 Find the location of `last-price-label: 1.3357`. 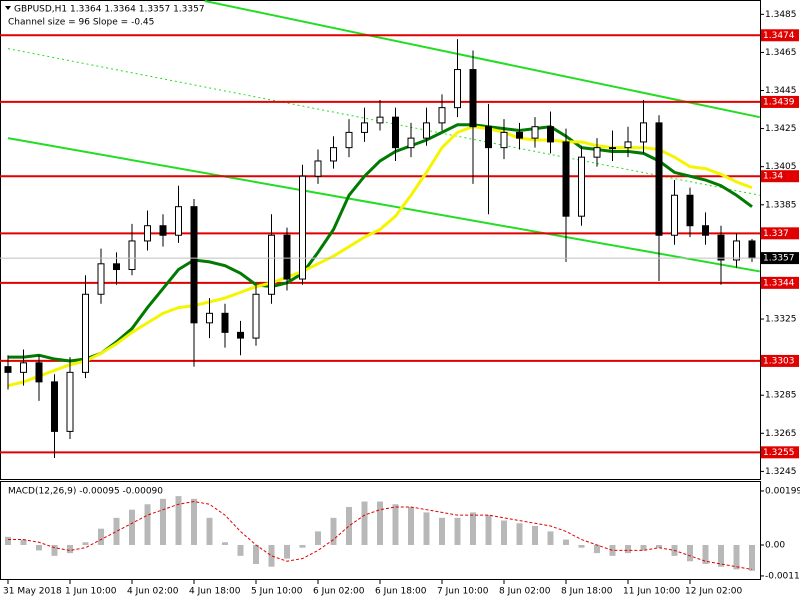

last-price-label: 1.3357 is located at coordinates (779, 259).